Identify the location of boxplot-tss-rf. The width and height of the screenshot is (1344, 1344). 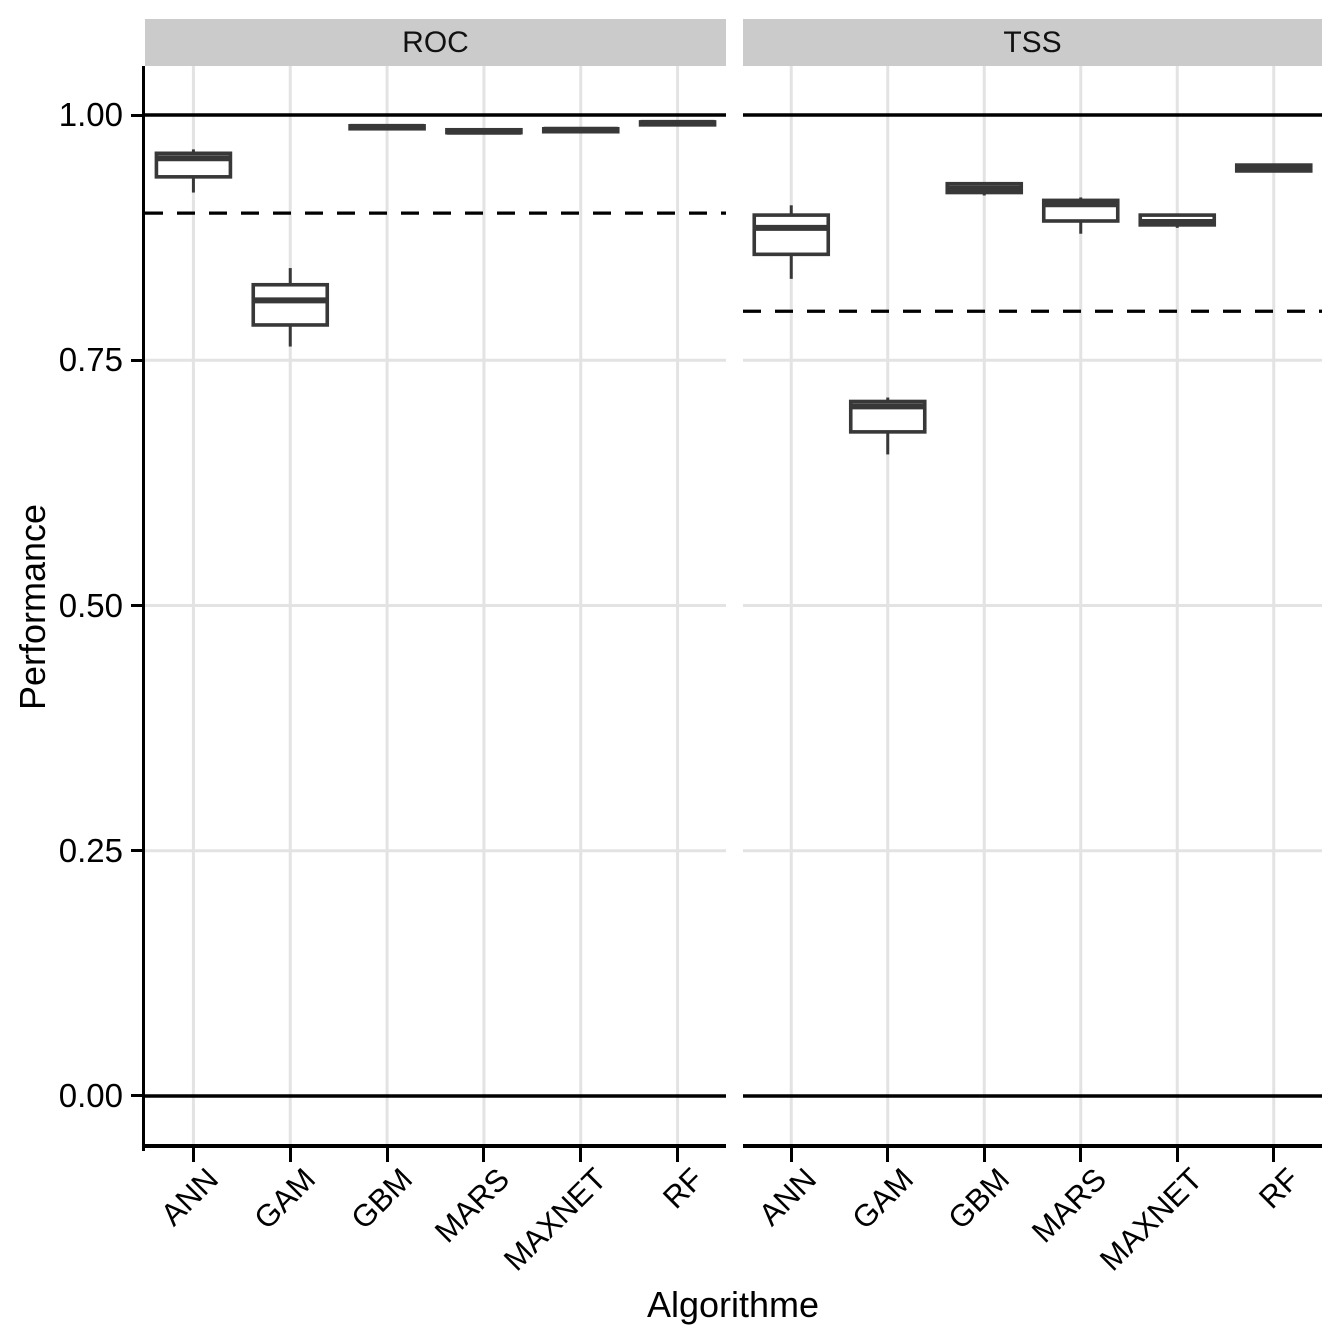
(1273, 168).